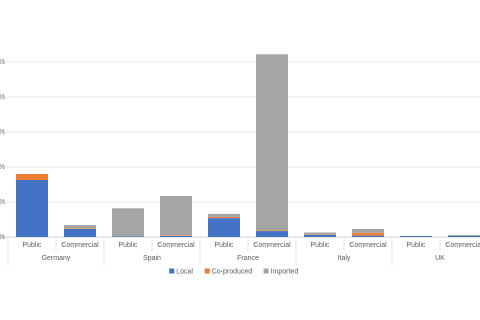 This screenshot has height=320, width=480. What do you see at coordinates (184, 271) in the screenshot?
I see `legend-label: Local` at bounding box center [184, 271].